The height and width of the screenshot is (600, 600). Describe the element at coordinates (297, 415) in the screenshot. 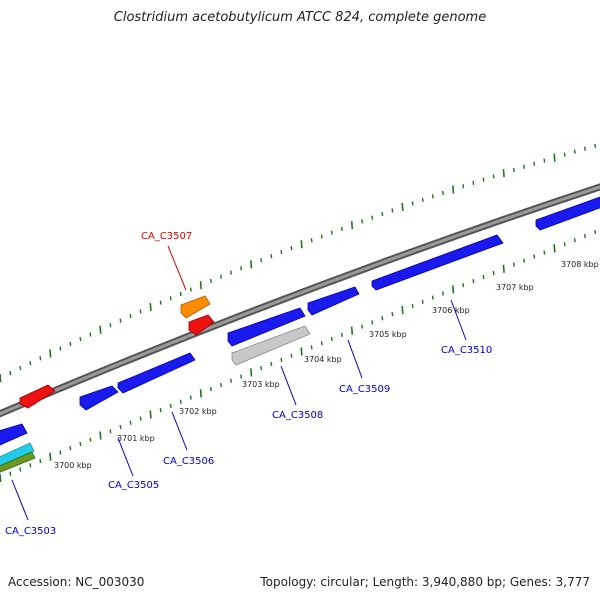

I see `gene-label: CA_C3508` at that location.